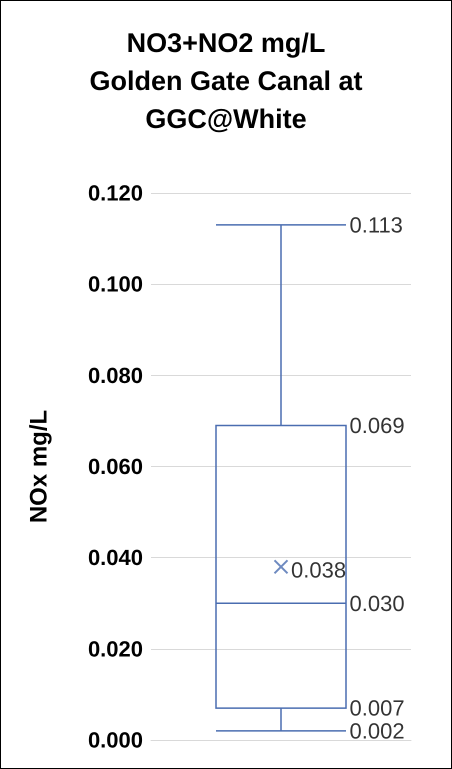 The height and width of the screenshot is (769, 452). What do you see at coordinates (115, 466) in the screenshot?
I see `y-tick-label: 0.060` at bounding box center [115, 466].